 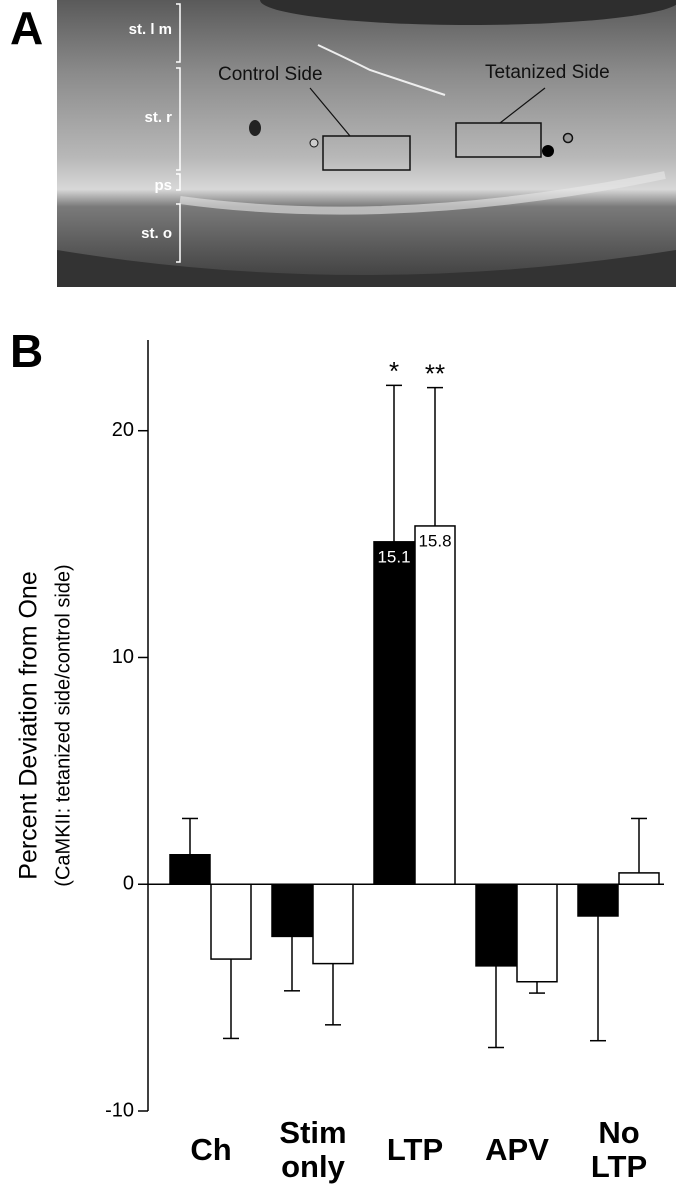 What do you see at coordinates (123, 657) in the screenshot?
I see `y-tick-label: 10` at bounding box center [123, 657].